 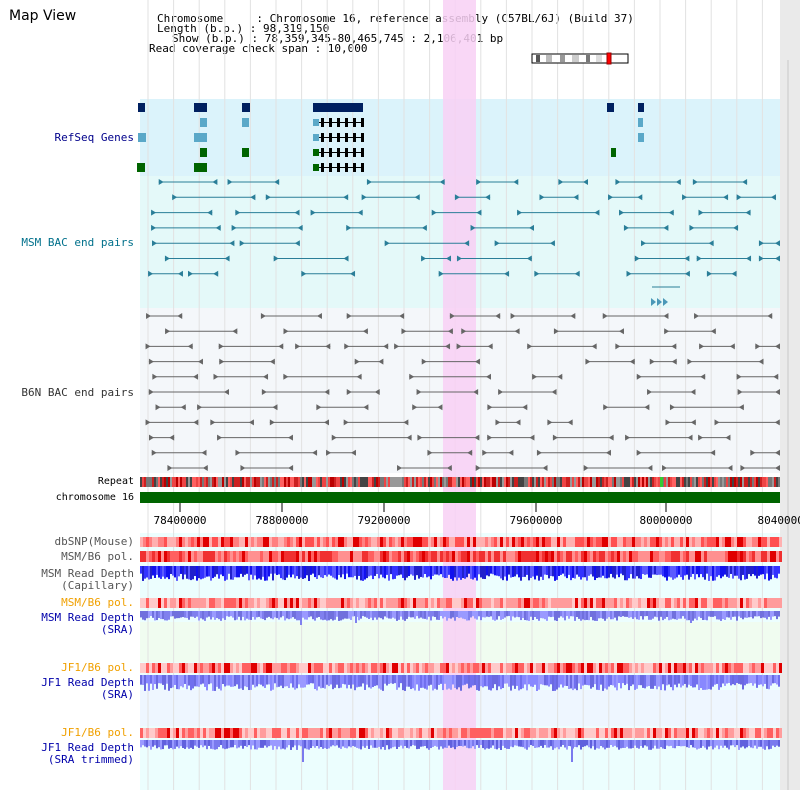 I want to click on track-label-msm-b6-pol-sra: MSM/B6 pol., so click(x=97, y=602).